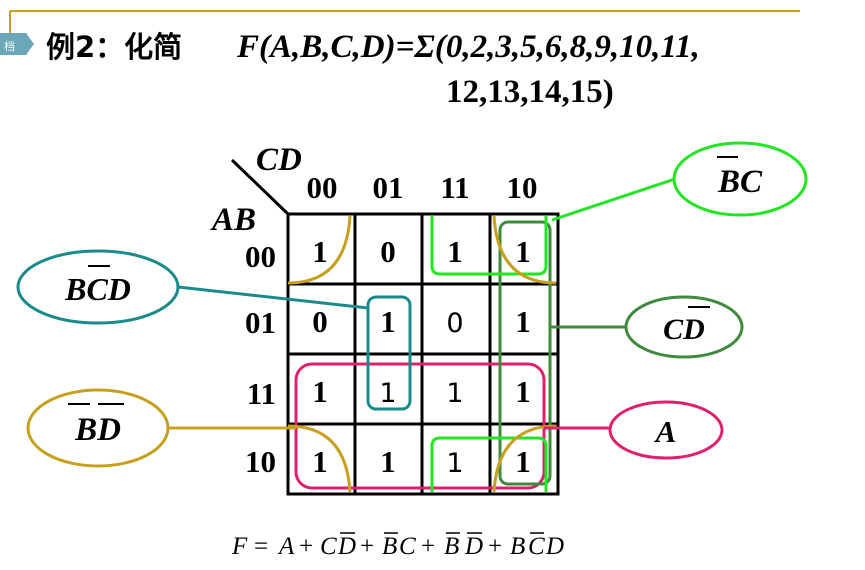 This screenshot has height=570, width=865. What do you see at coordinates (260, 322) in the screenshot?
I see `kmap-row-header: 01` at bounding box center [260, 322].